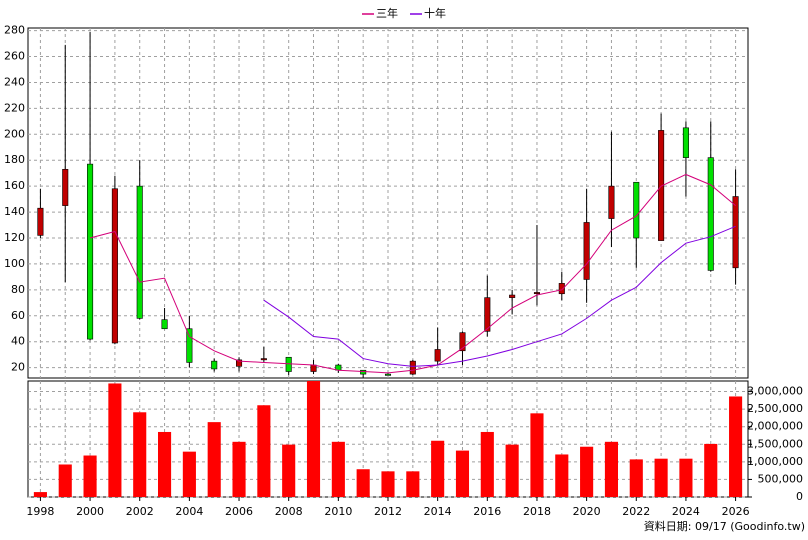  I want to click on y-tick-label: 200, so click(14, 133).